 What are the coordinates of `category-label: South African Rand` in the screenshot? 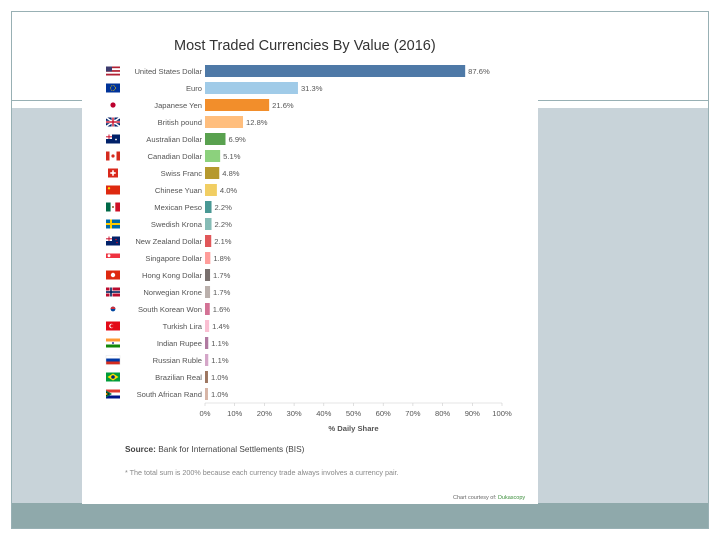 It's located at (169, 394).